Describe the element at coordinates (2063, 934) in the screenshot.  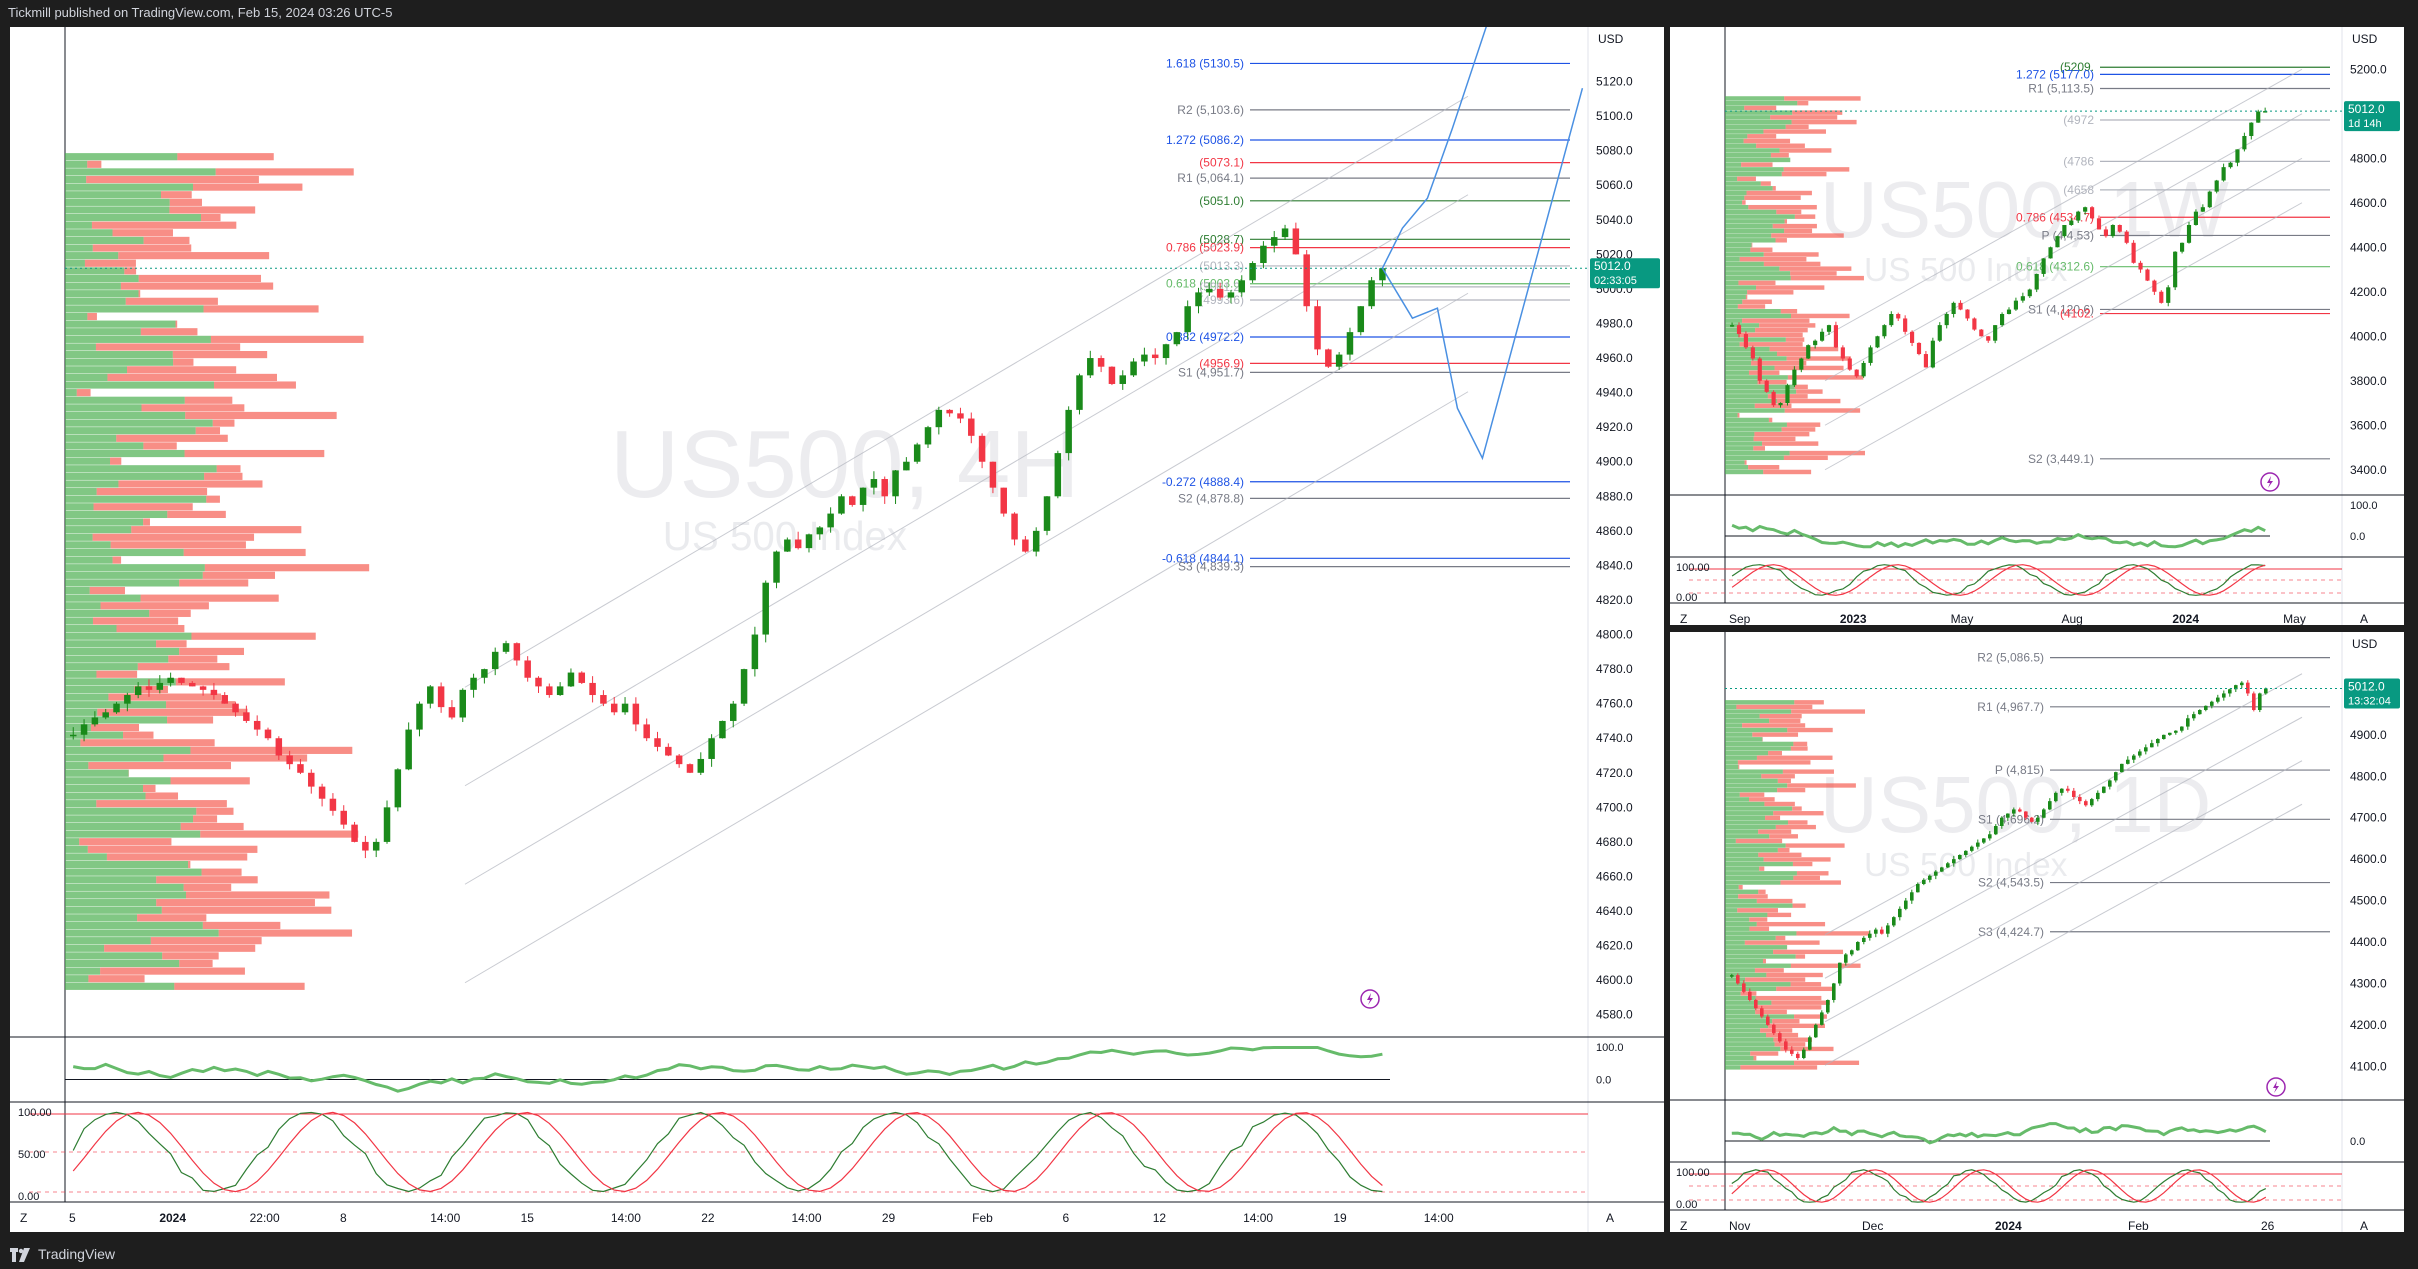
I see `regression-channel-line` at that location.